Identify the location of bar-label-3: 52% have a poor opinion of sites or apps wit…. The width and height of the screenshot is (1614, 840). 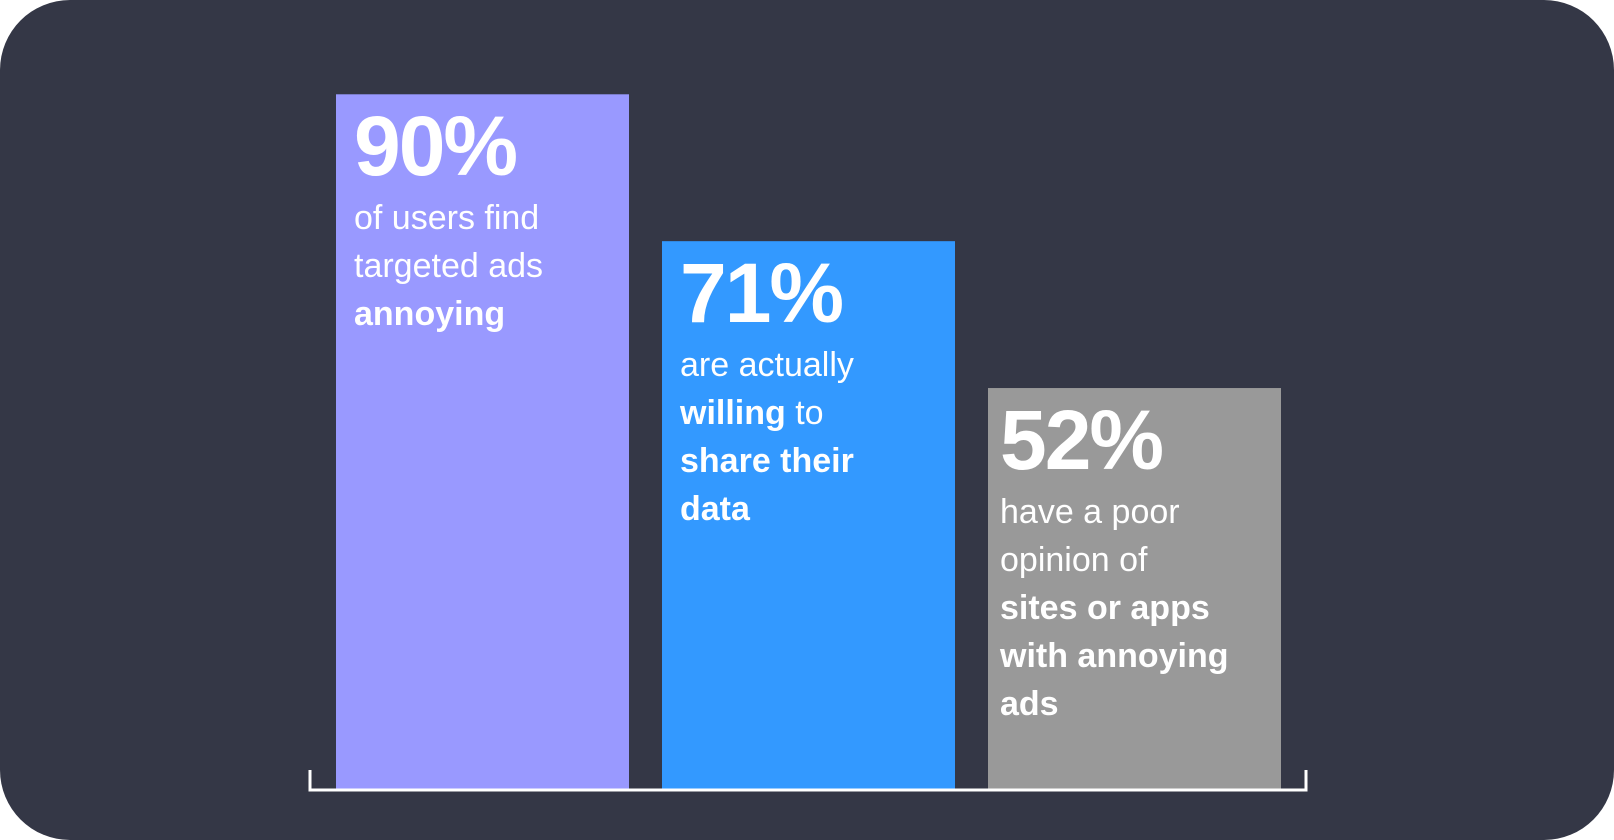
(1136, 563).